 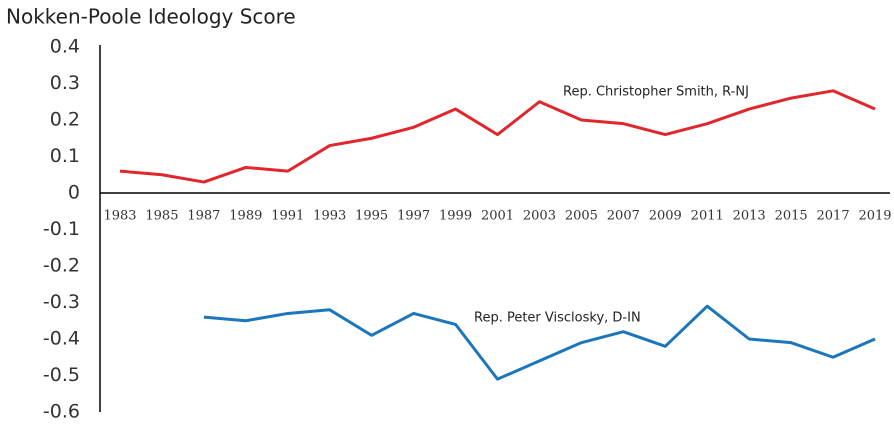 What do you see at coordinates (65, 47) in the screenshot?
I see `y-tick-label: 0.4` at bounding box center [65, 47].